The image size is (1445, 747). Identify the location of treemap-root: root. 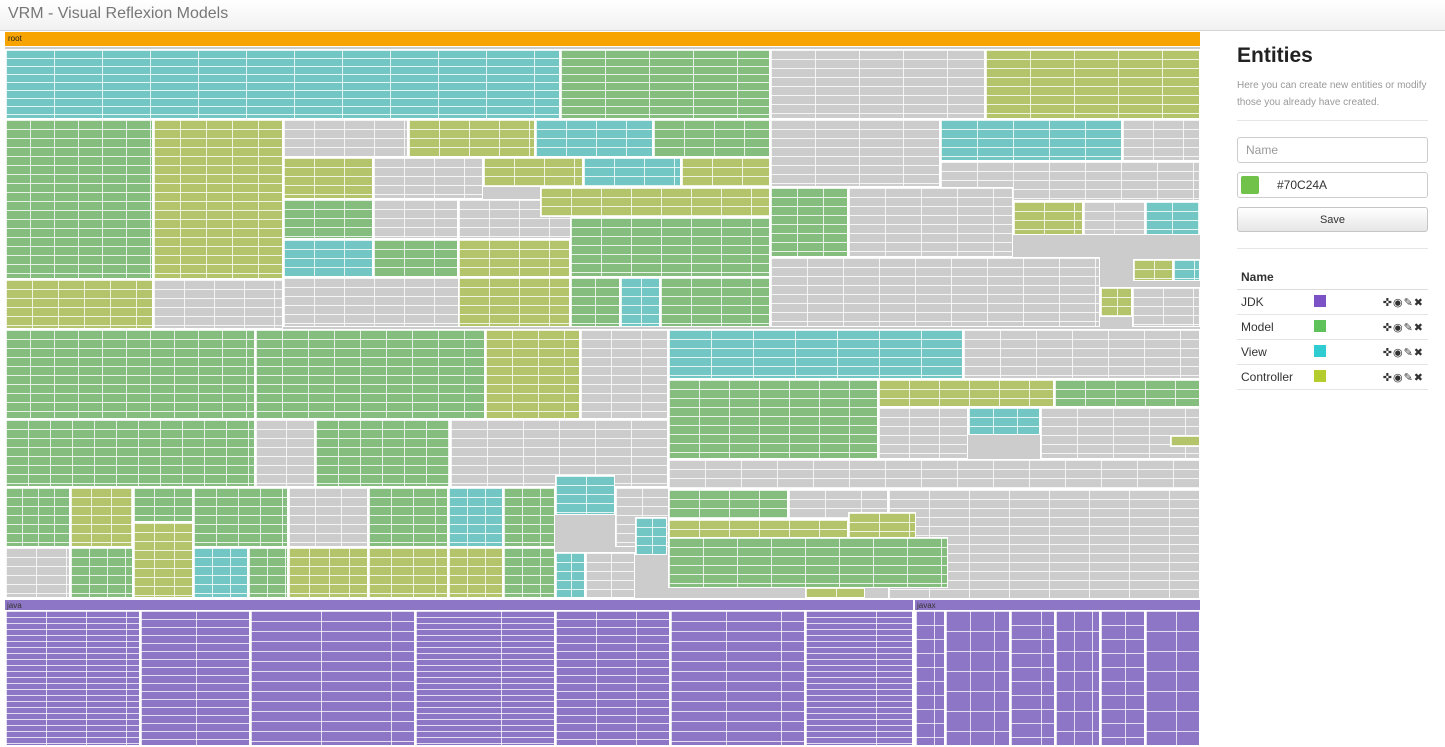
(602, 39).